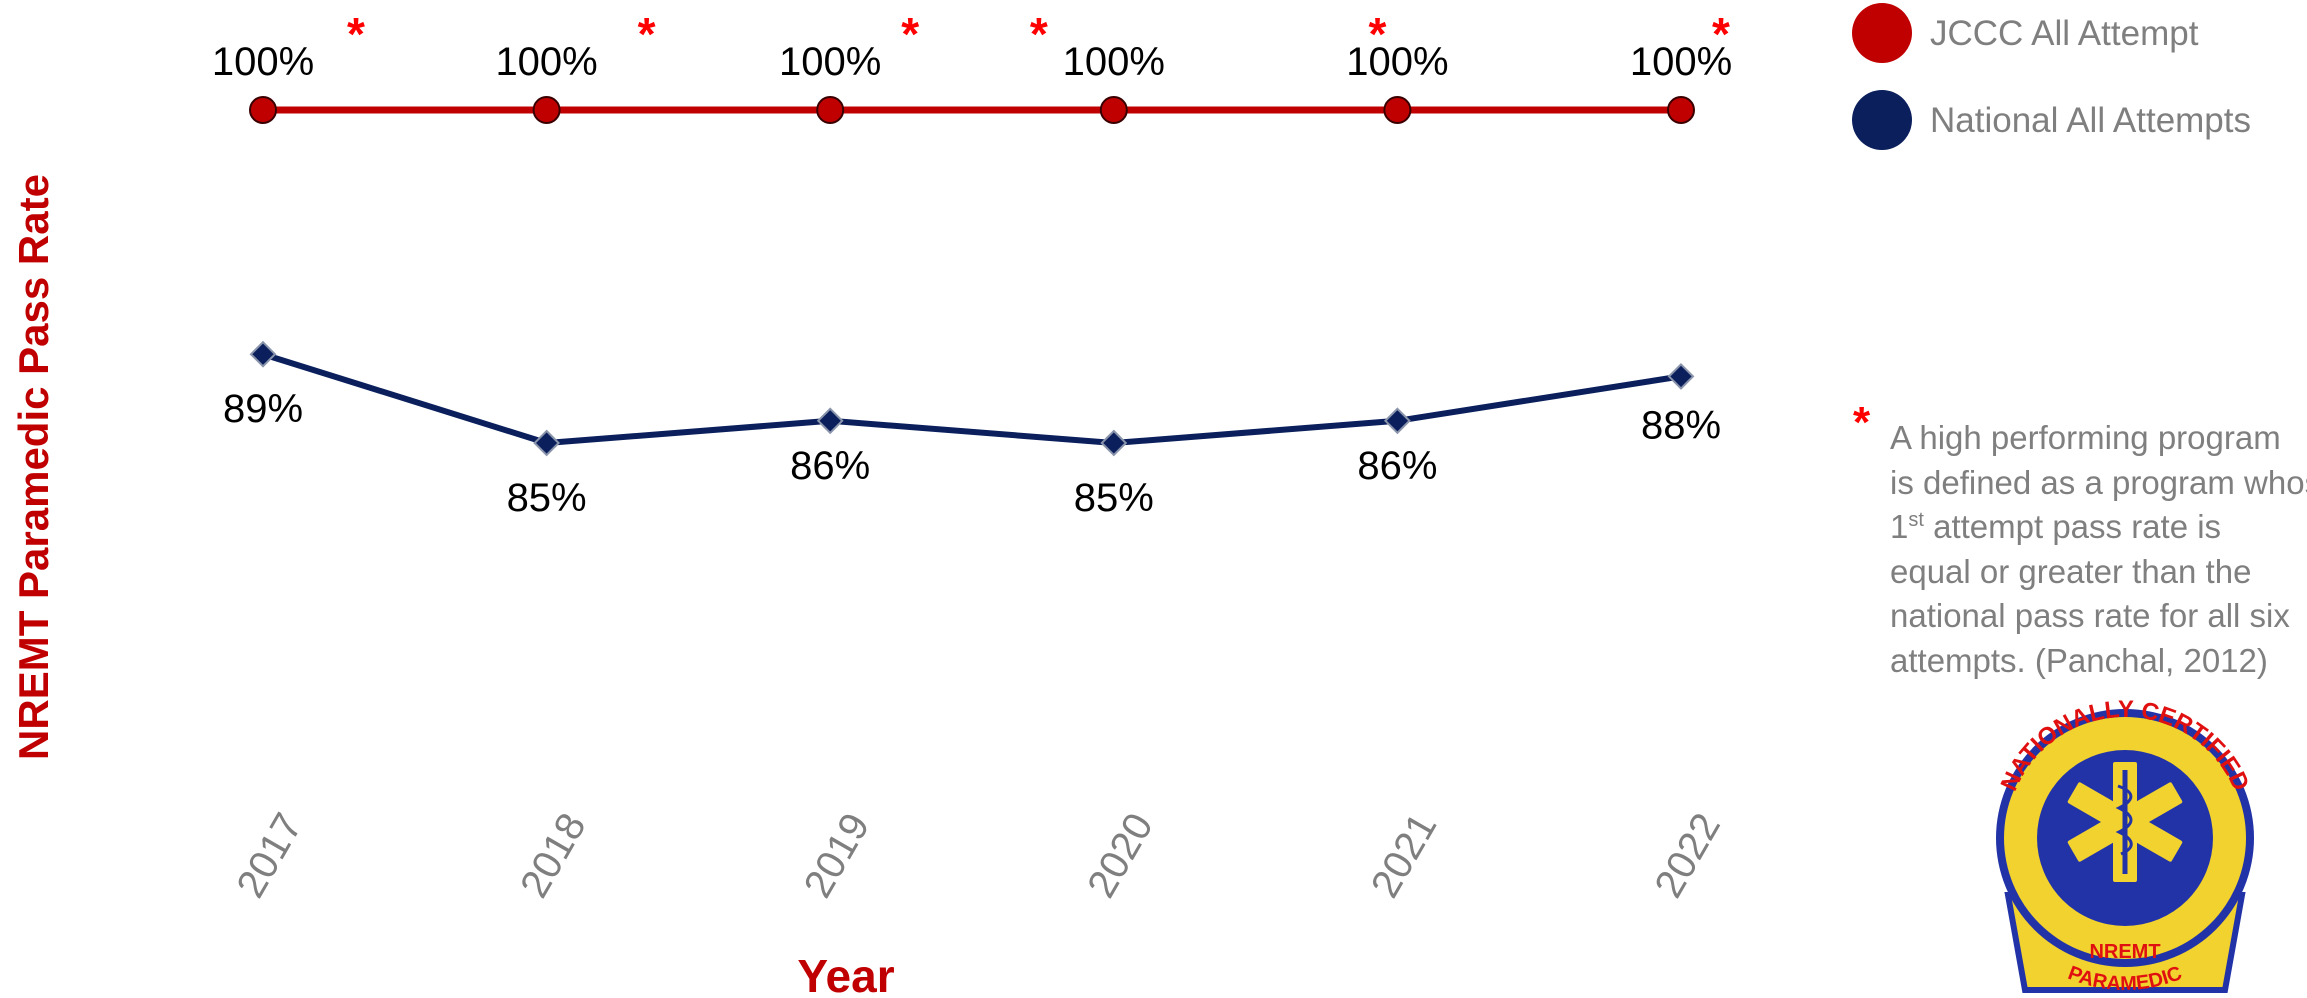  I want to click on y-axis-title: NREMT Paramedic Pass Rate, so click(33, 467).